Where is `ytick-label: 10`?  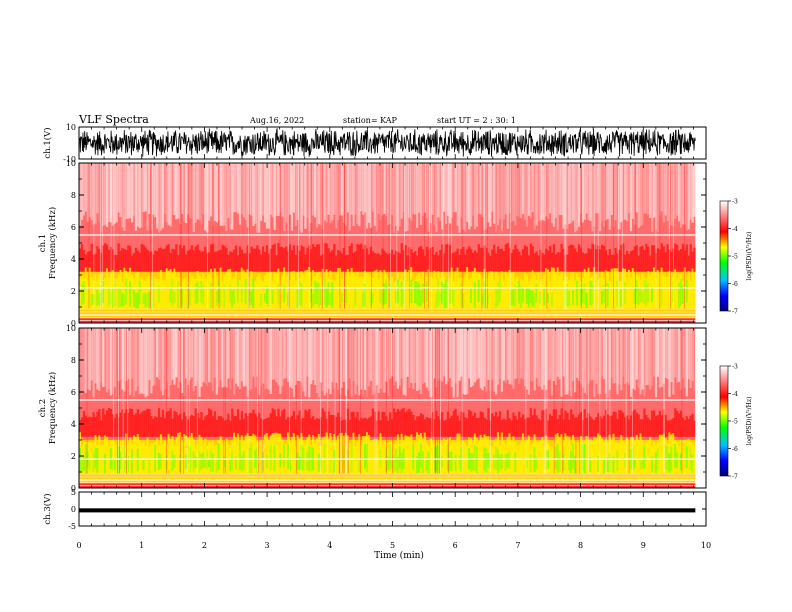 ytick-label: 10 is located at coordinates (71, 328).